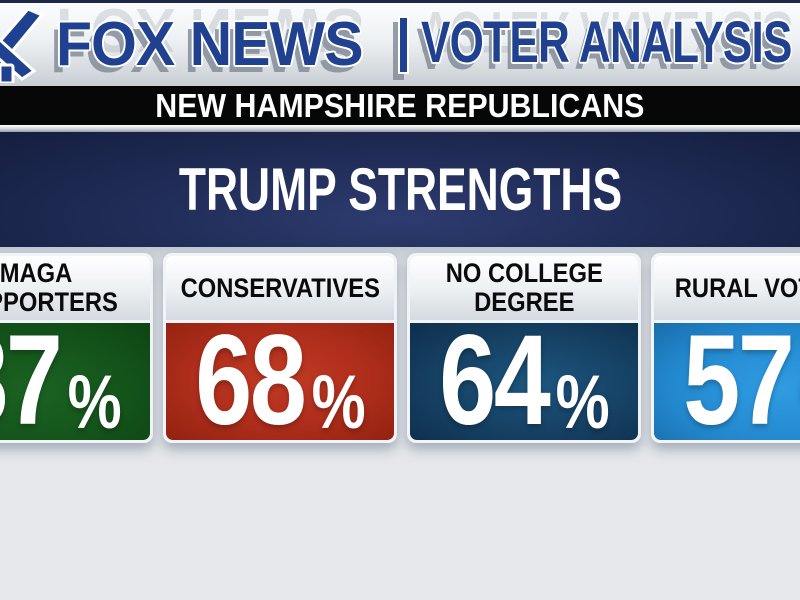  I want to click on card-value-group: 68 %, so click(280, 381).